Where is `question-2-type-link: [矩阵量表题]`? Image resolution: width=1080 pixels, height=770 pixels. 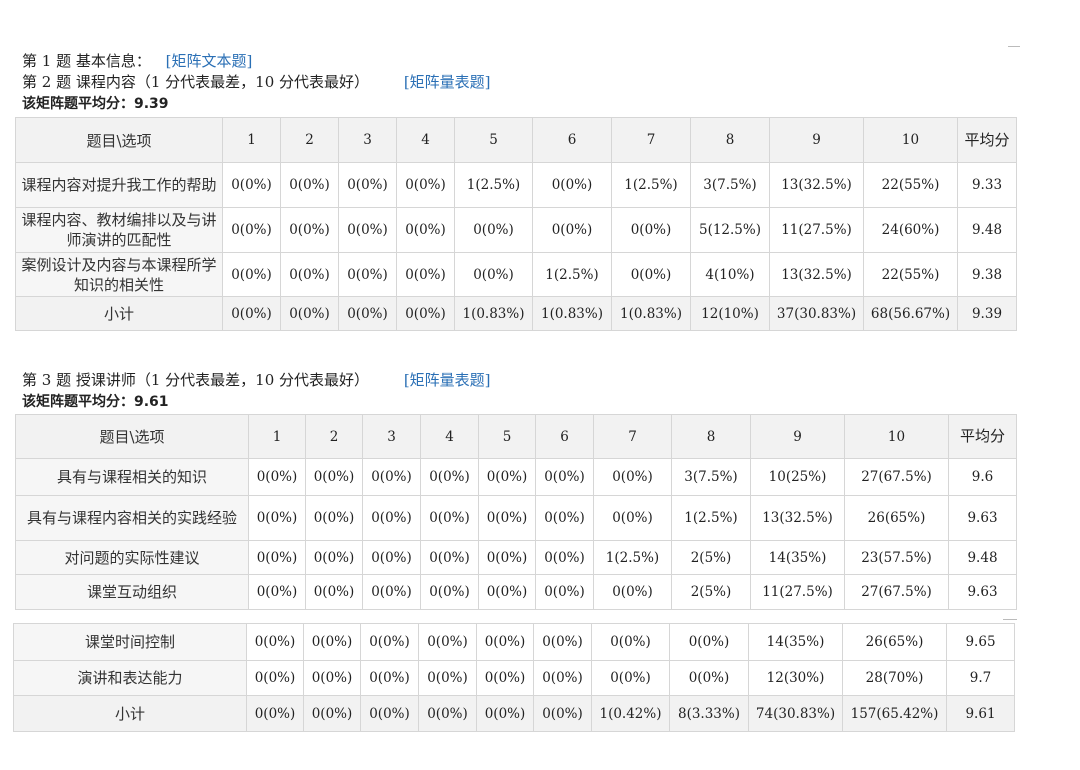
question-2-type-link: [矩阵量表题] is located at coordinates (447, 82).